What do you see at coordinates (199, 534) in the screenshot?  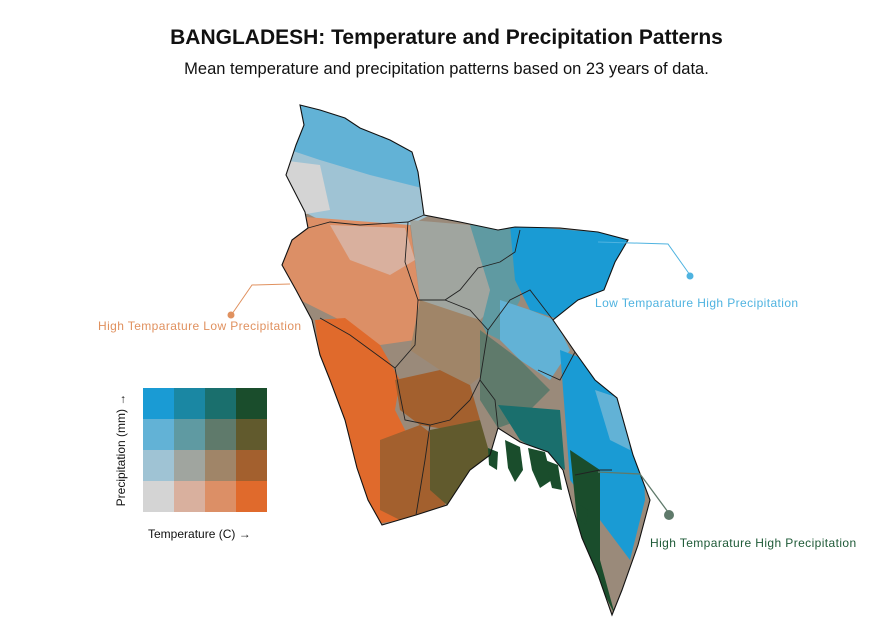 I see `legend-x-axis-label: Temperature (C) →` at bounding box center [199, 534].